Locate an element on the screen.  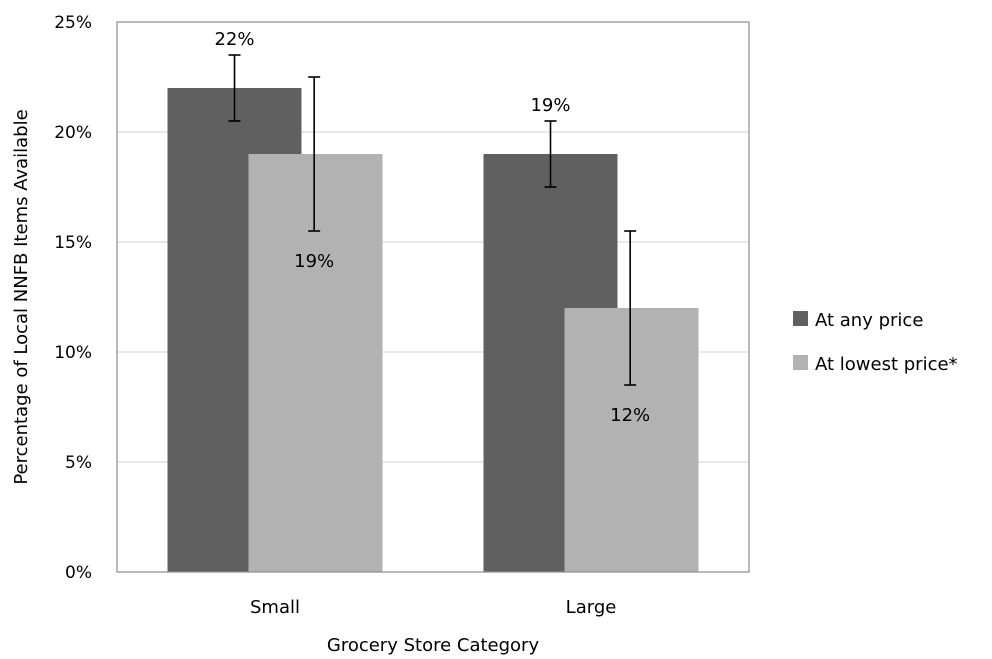
y-axis-title: Percentage of Local NNFB Items Available is located at coordinates (21, 296).